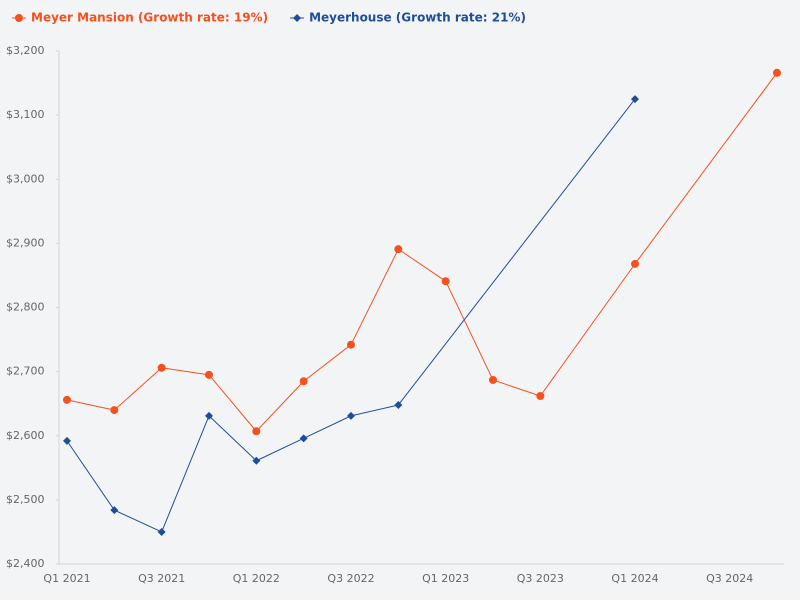 The image size is (800, 600). Describe the element at coordinates (25, 499) in the screenshot. I see `y-tick-label: $2,500` at that location.